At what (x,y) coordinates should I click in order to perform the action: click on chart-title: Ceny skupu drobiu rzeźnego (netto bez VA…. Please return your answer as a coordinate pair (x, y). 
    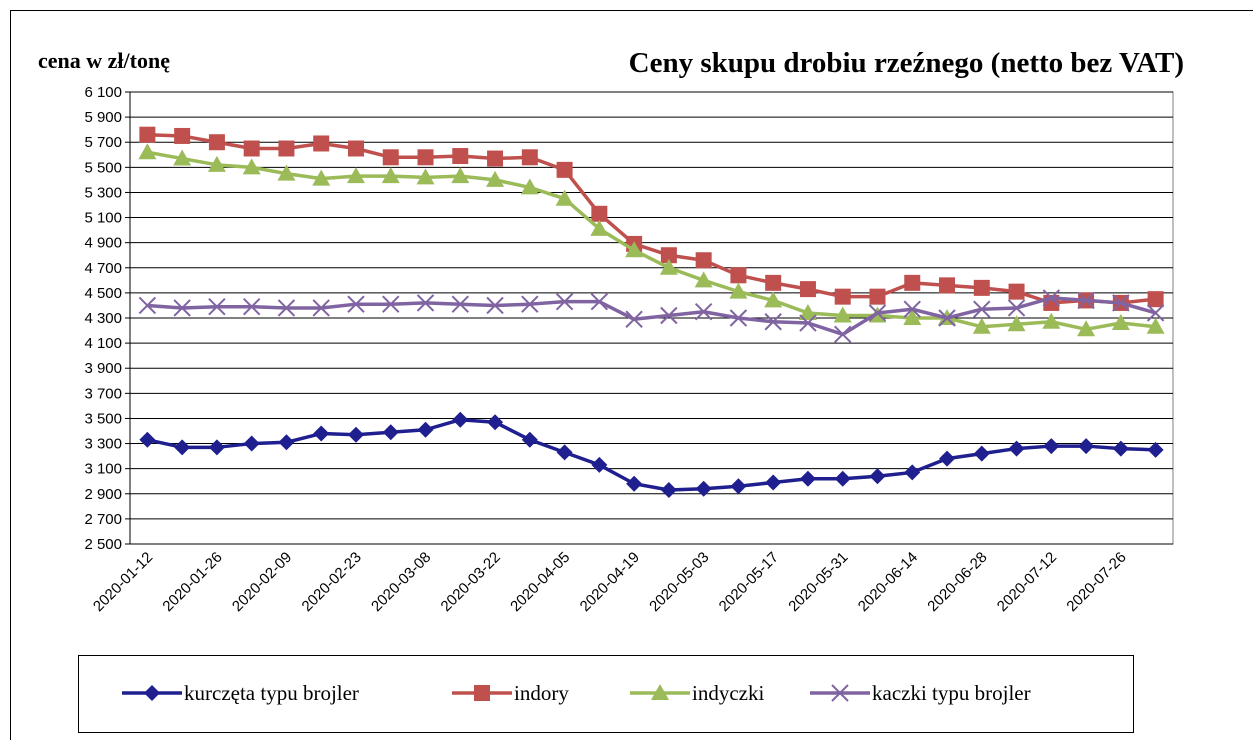
    Looking at the image, I should click on (906, 63).